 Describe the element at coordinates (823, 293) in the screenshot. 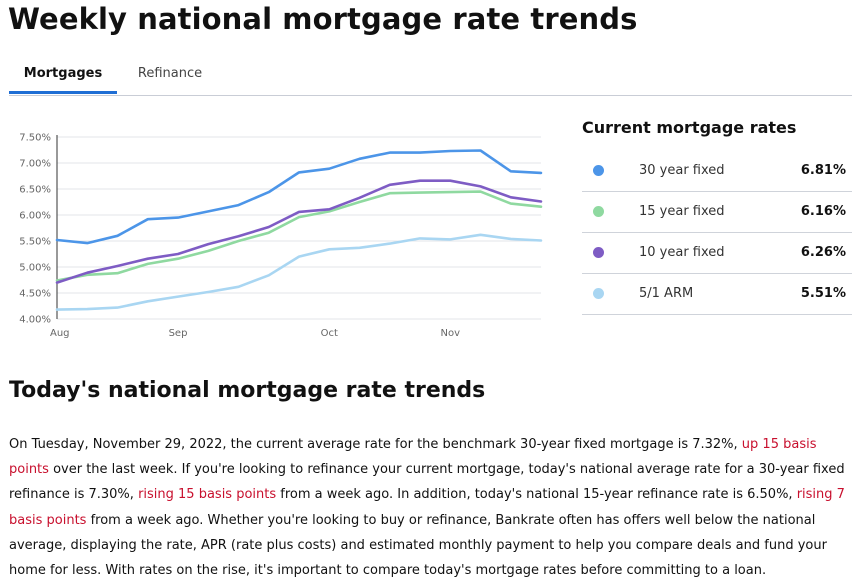

I see `rate-value-arm: 5.51%` at that location.